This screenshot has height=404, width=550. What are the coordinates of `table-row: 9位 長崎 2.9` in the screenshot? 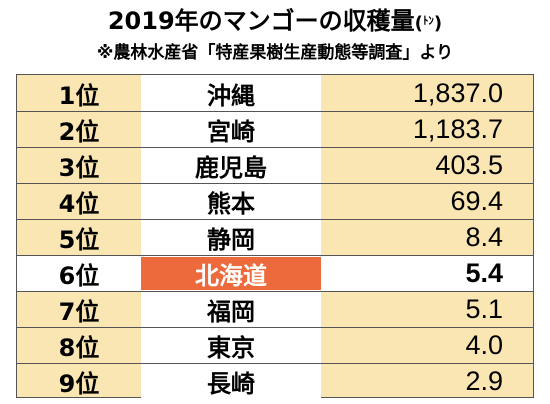 It's located at (275, 381).